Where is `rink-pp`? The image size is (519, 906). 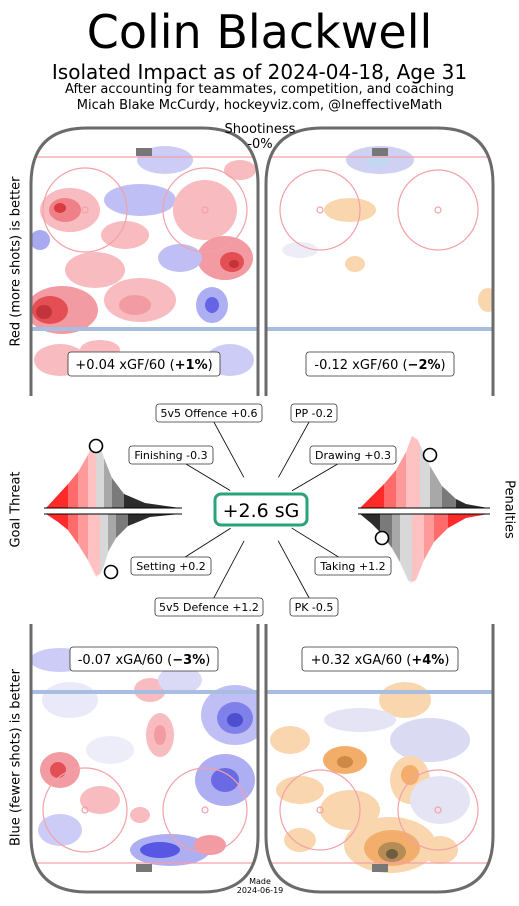
rink-pp is located at coordinates (379, 261).